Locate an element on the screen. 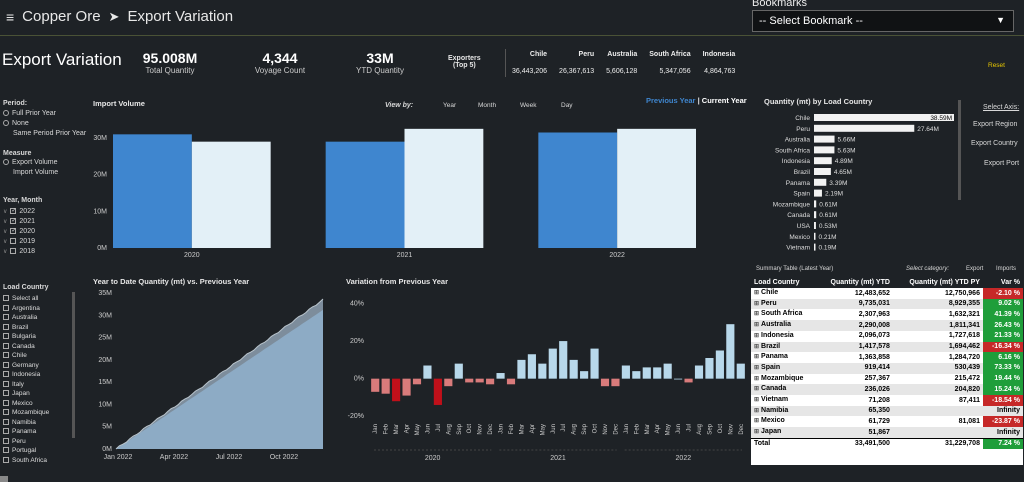 Image resolution: width=1024 pixels, height=482 pixels. load-country-item: Indonesia is located at coordinates (26, 375).